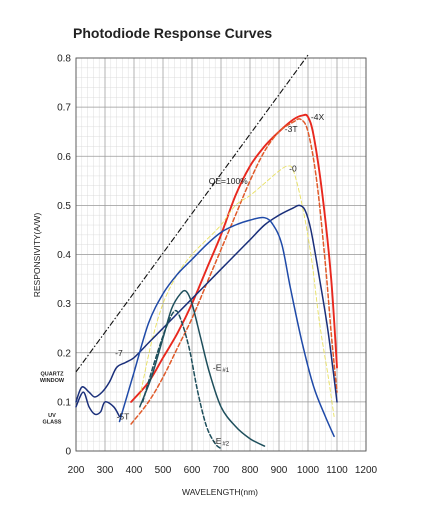 The width and height of the screenshot is (427, 521). Describe the element at coordinates (52, 381) in the screenshot. I see `side-label: WINDOW` at that location.